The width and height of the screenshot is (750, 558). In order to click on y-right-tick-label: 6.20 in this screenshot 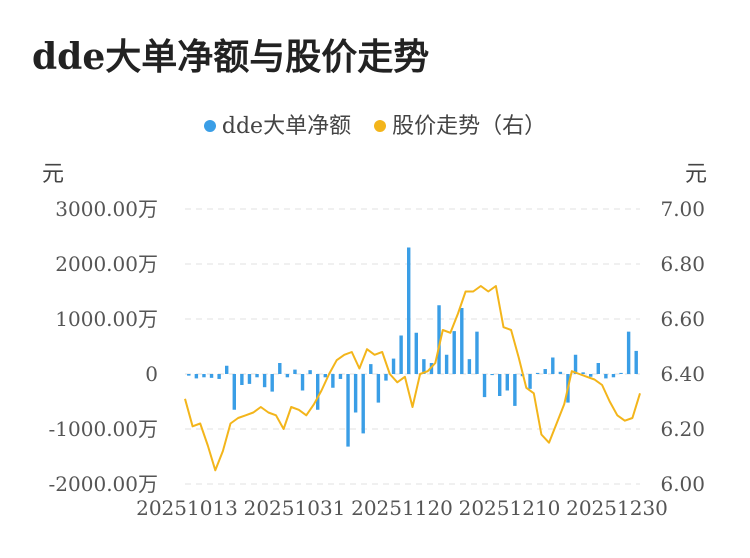, I will do `click(682, 429)`.